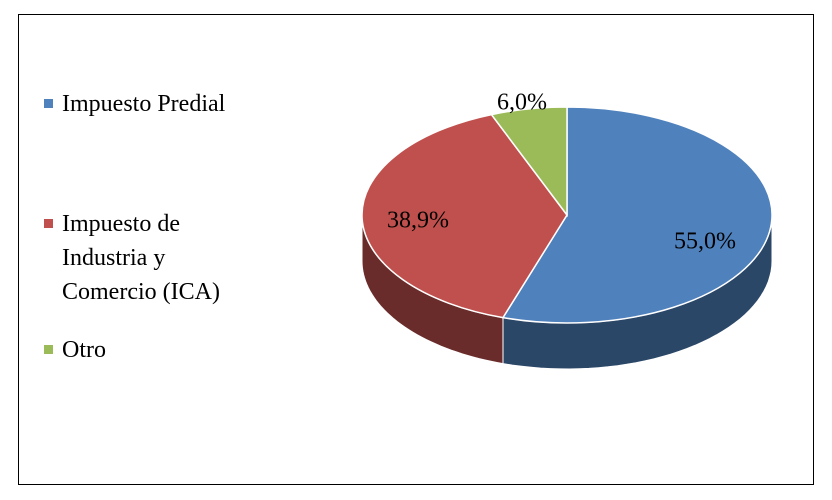 This screenshot has width=832, height=500. I want to click on data-label: 38,9%, so click(418, 221).